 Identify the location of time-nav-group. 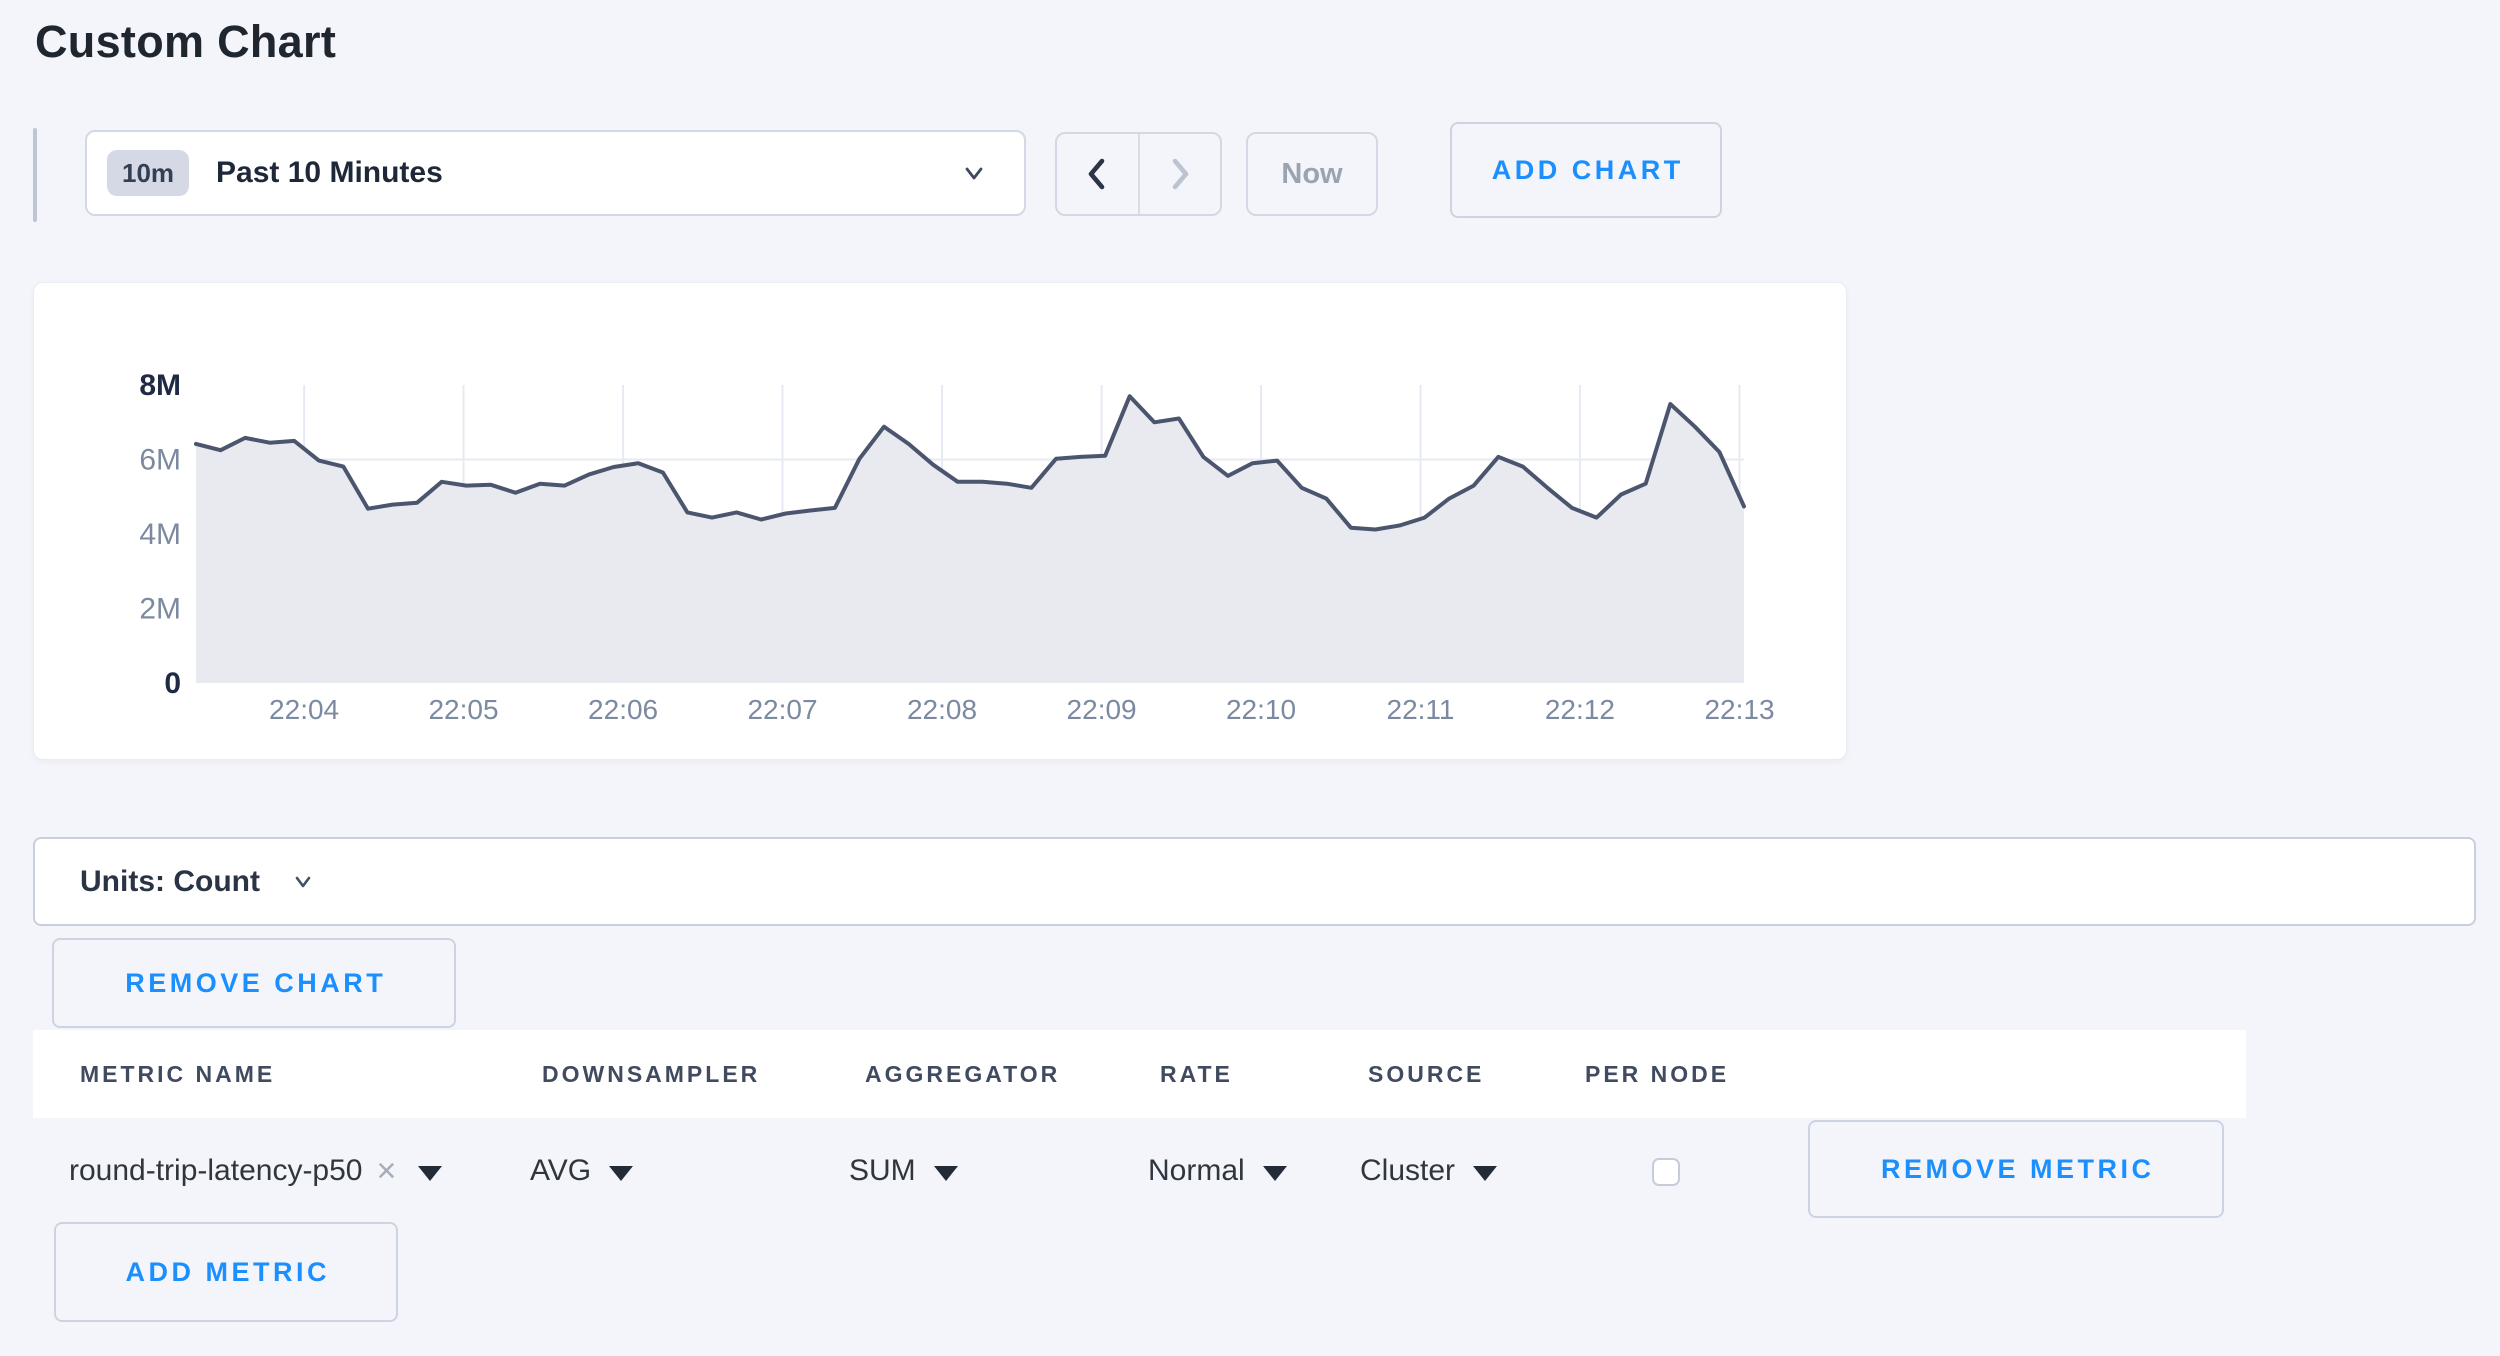
(1138, 174).